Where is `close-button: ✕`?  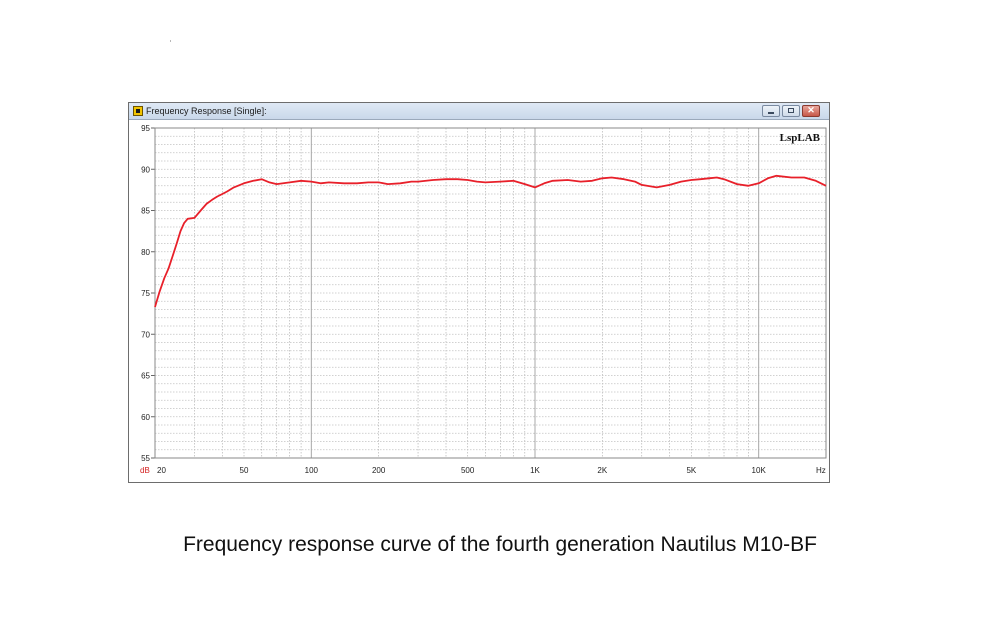 close-button: ✕ is located at coordinates (811, 111).